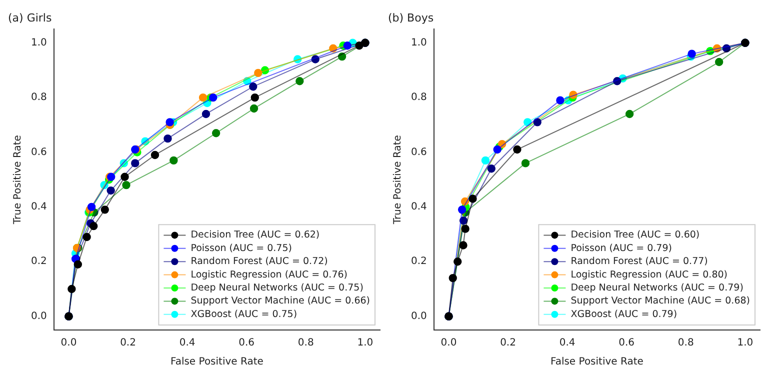 Image resolution: width=774 pixels, height=380 pixels. What do you see at coordinates (411, 17) in the screenshot?
I see `chart-title: (b) Boys` at bounding box center [411, 17].